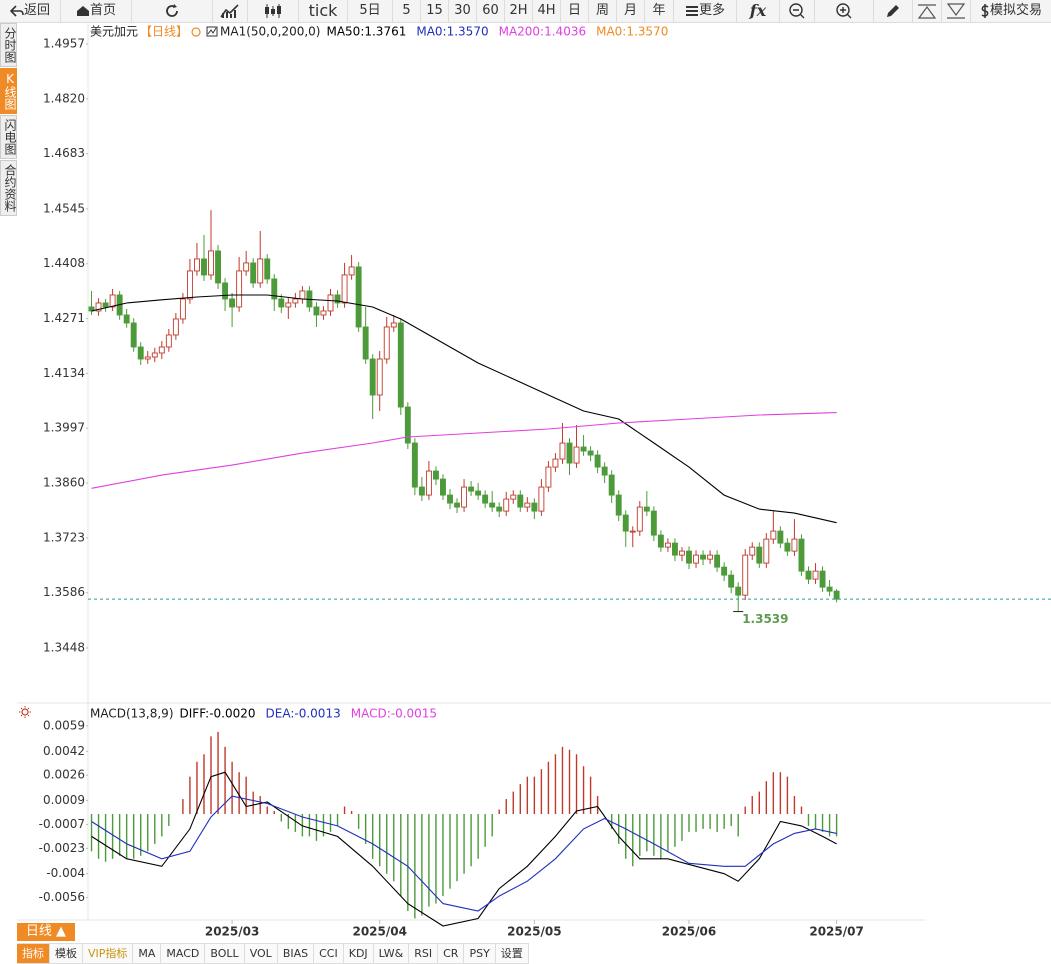  I want to click on label: 更多, so click(711, 10).